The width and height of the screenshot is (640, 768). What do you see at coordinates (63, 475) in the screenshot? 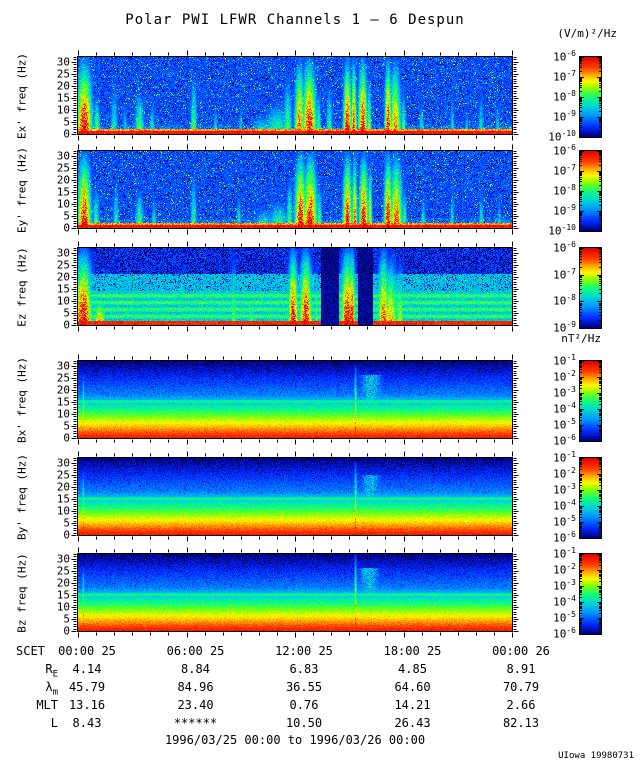
I see `ytick-by-25: 25` at bounding box center [63, 475].